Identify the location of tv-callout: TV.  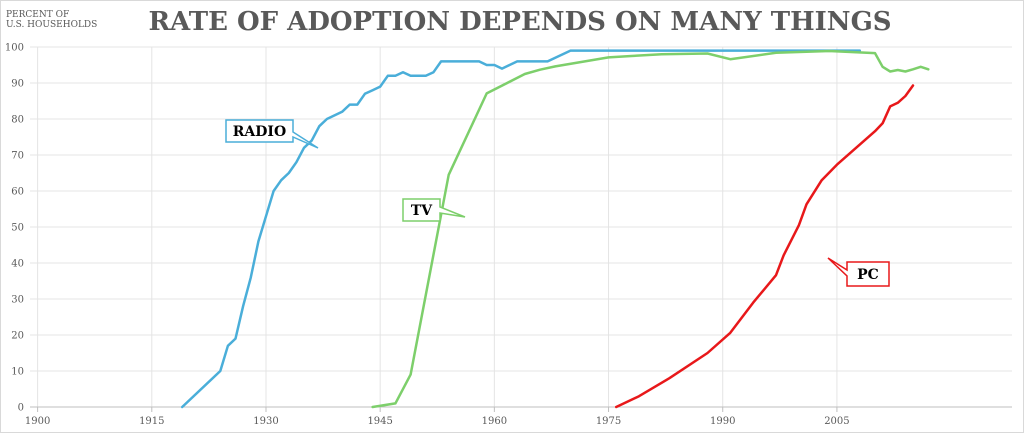
(434, 210).